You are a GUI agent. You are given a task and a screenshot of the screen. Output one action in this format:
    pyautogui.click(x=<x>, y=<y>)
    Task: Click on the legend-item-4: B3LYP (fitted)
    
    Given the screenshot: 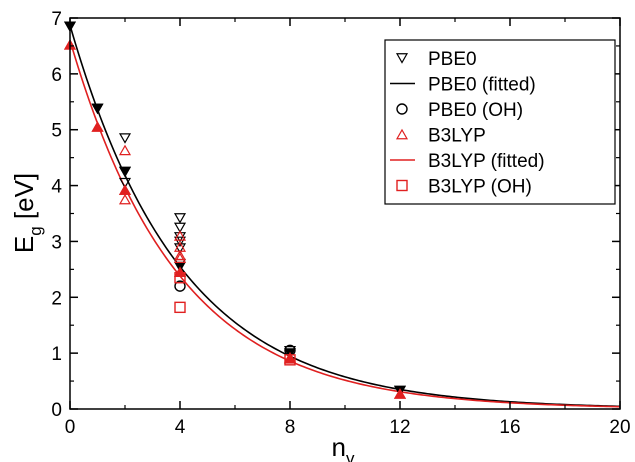 What is the action you would take?
    pyautogui.click(x=467, y=161)
    